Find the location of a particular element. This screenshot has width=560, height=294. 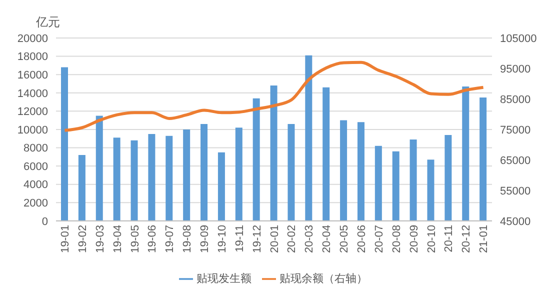

x-tick-label: 19-02 is located at coordinates (82, 239).